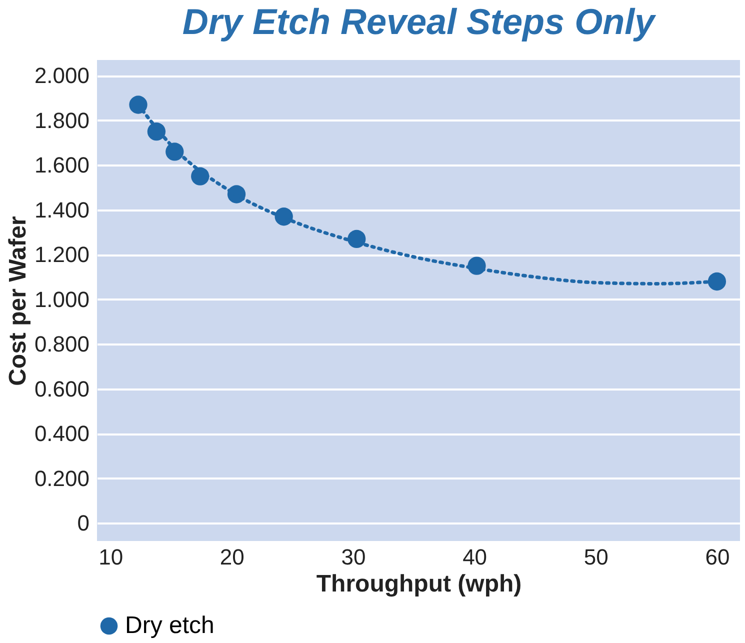 This screenshot has height=643, width=745. What do you see at coordinates (62, 165) in the screenshot?
I see `y-tick-label: 1.600` at bounding box center [62, 165].